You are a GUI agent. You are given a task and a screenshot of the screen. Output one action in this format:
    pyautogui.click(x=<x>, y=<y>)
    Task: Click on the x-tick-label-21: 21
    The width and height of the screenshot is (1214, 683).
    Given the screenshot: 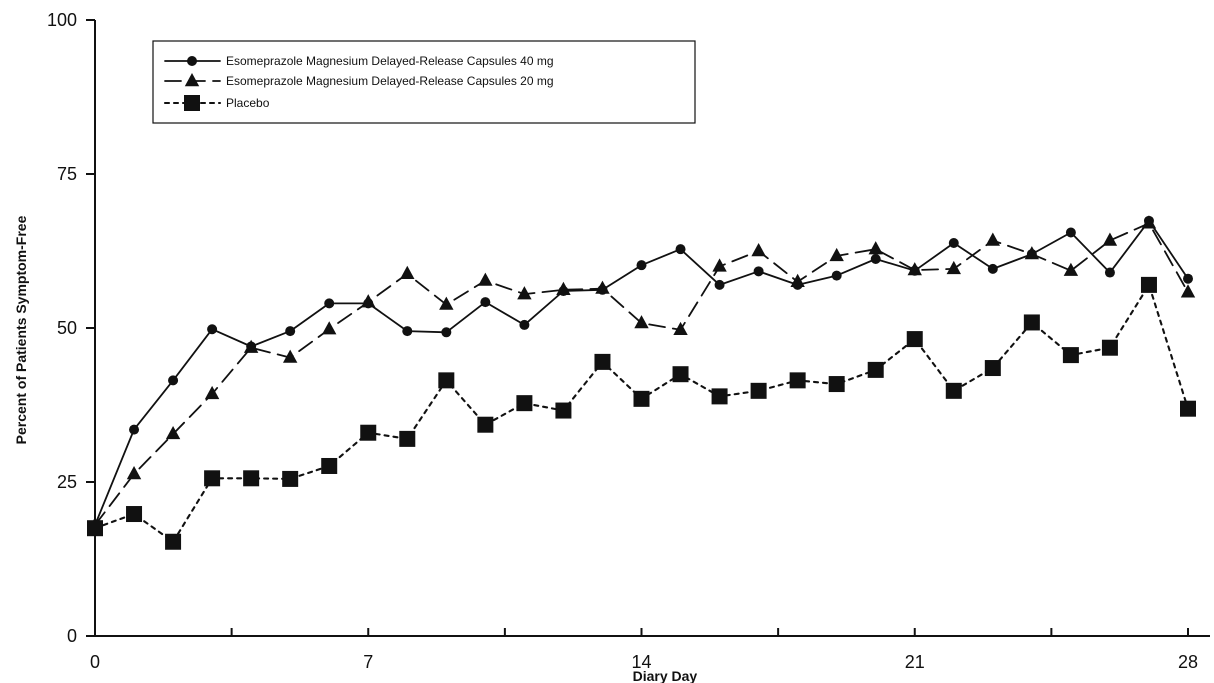 What is the action you would take?
    pyautogui.click(x=915, y=662)
    